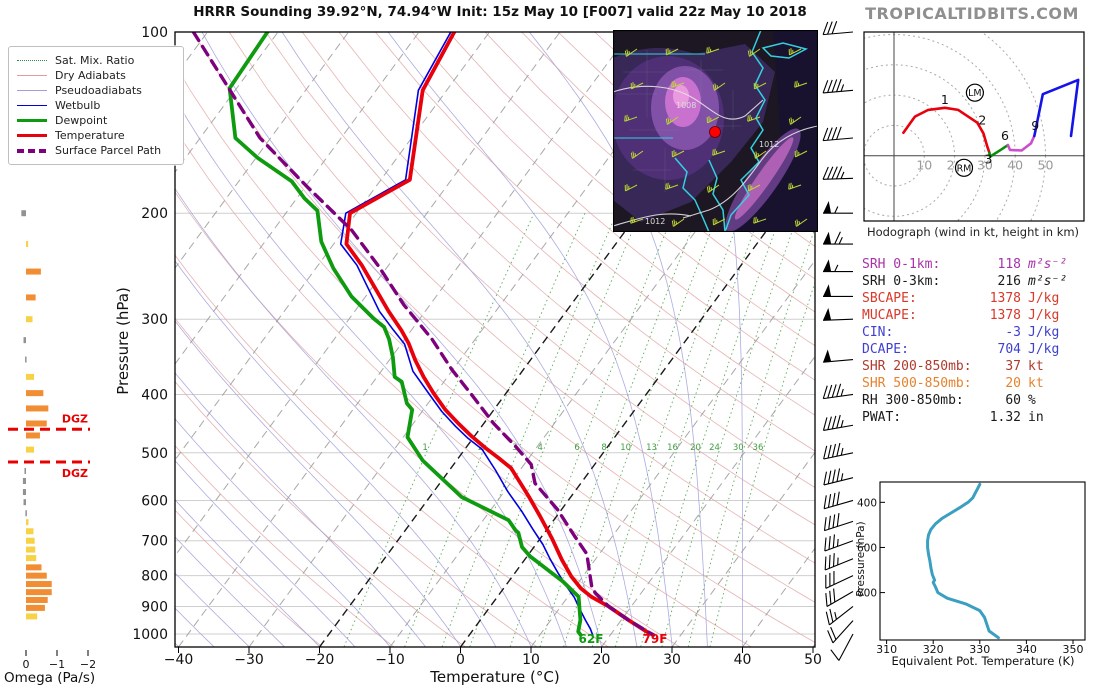 This screenshot has width=1100, height=700. What do you see at coordinates (985, 165) in the screenshot?
I see `hodograph-ring-label: 30` at bounding box center [985, 165].